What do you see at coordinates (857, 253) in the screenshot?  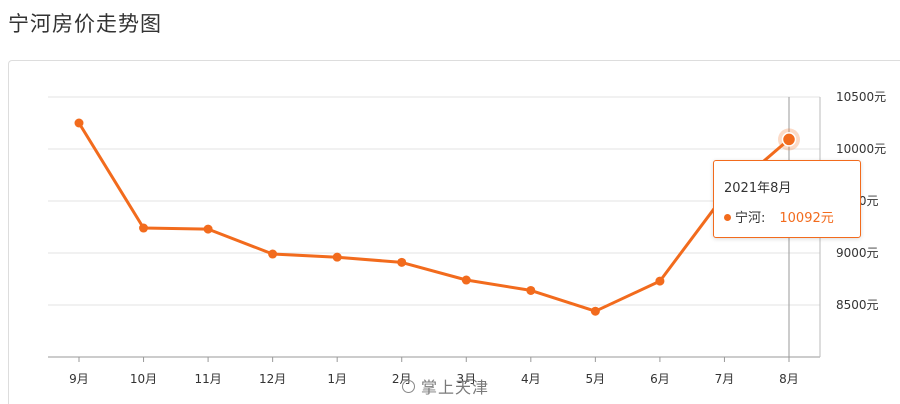 I see `y-tick-label: 9000元` at bounding box center [857, 253].